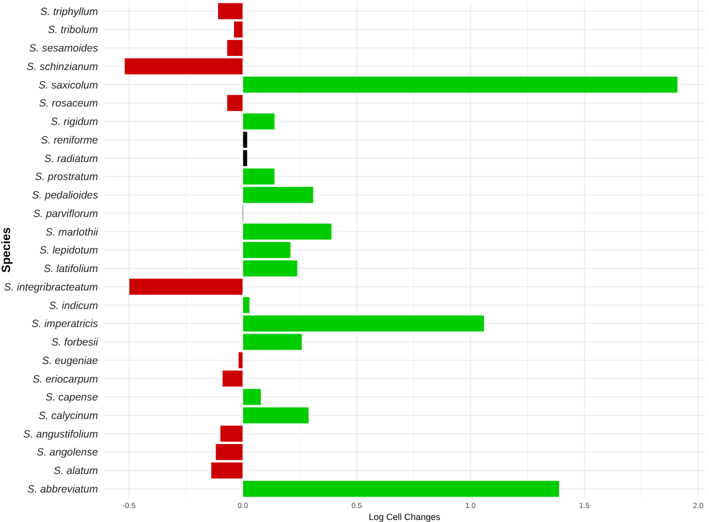  I want to click on y-tick-label: S. forbesii, so click(75, 342).